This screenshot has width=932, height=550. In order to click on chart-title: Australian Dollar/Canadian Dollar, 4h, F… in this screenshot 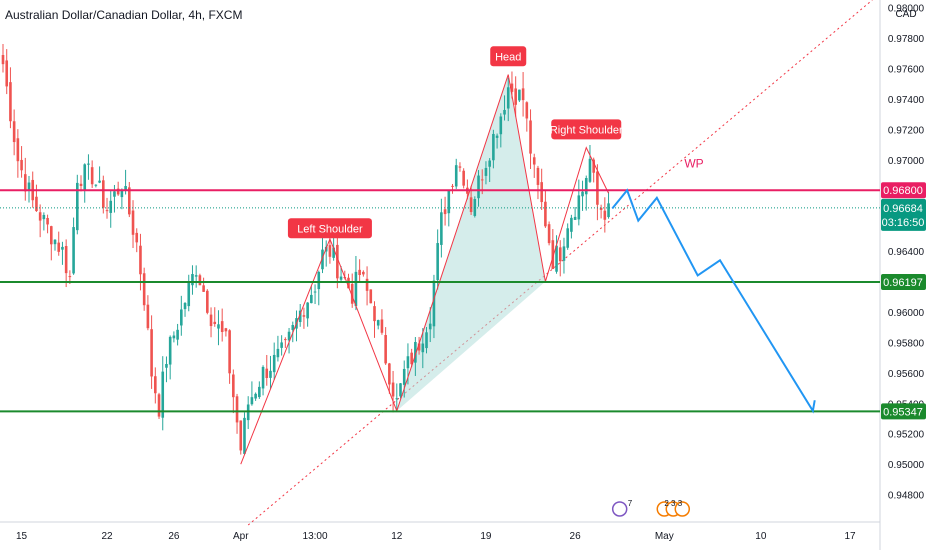, I will do `click(124, 15)`.